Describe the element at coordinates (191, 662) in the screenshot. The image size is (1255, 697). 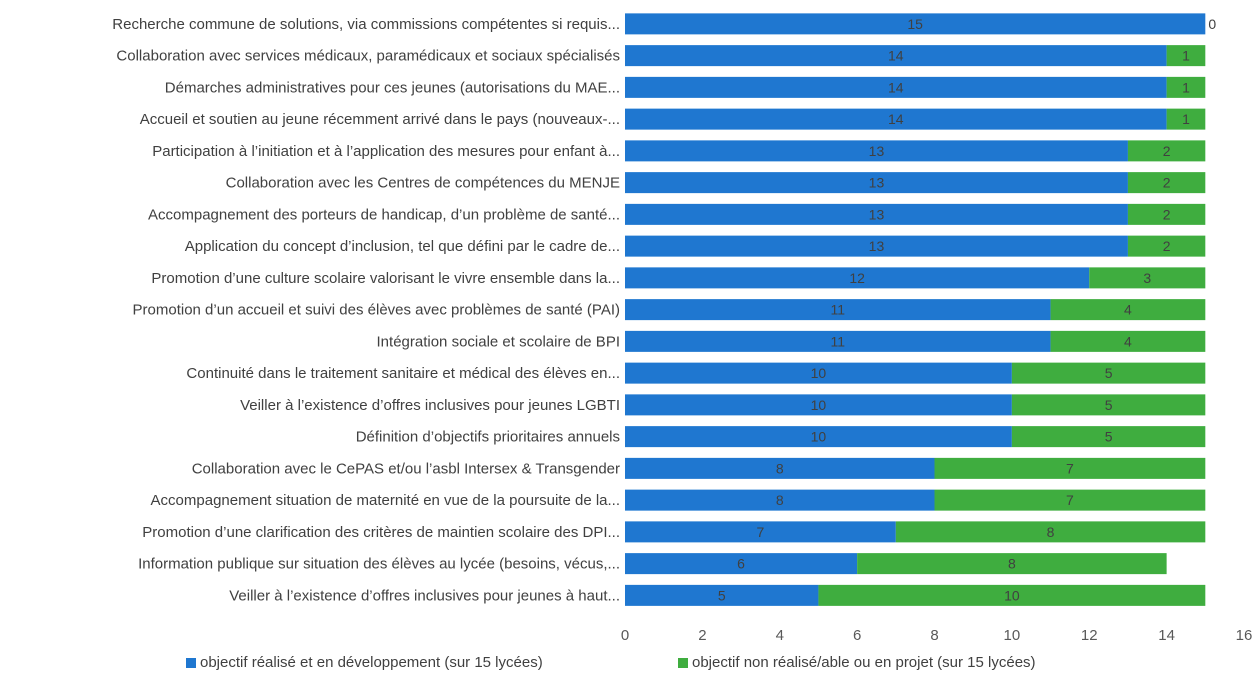
I see `legend-swatch-realise` at that location.